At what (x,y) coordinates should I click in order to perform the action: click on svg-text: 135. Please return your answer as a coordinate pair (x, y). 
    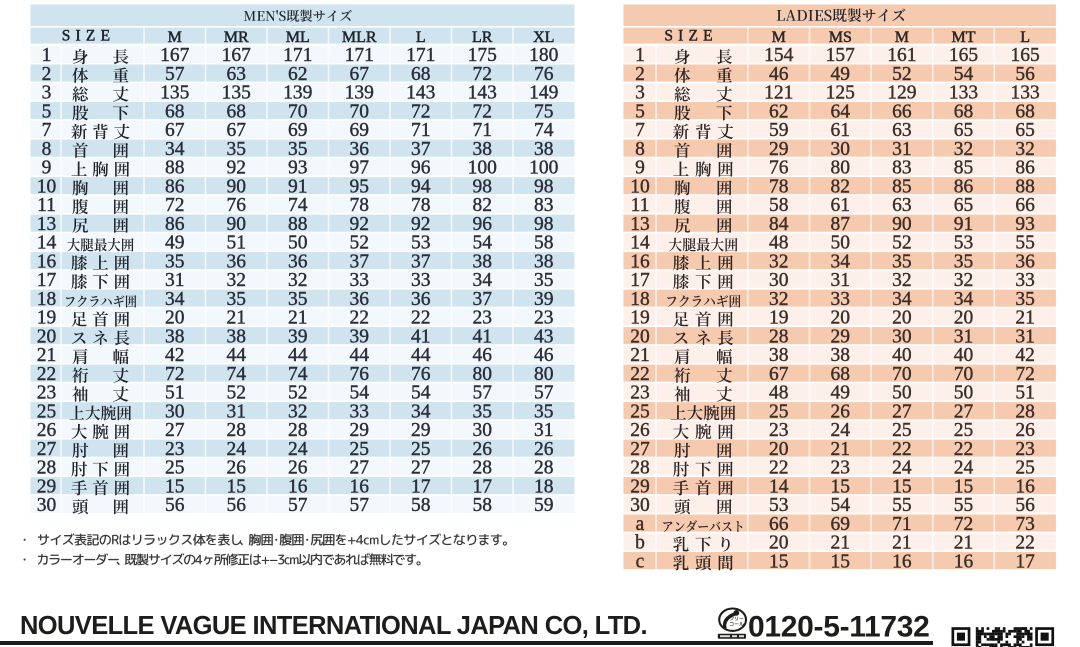
    Looking at the image, I should click on (174, 93).